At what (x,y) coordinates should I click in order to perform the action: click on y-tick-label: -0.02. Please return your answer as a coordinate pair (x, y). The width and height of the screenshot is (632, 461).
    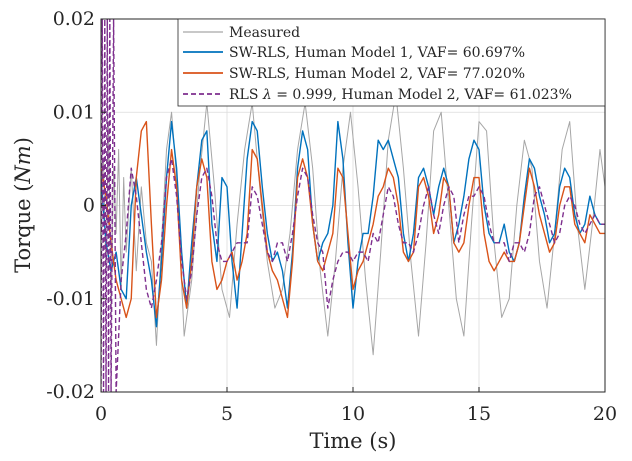
    Looking at the image, I should click on (70, 392).